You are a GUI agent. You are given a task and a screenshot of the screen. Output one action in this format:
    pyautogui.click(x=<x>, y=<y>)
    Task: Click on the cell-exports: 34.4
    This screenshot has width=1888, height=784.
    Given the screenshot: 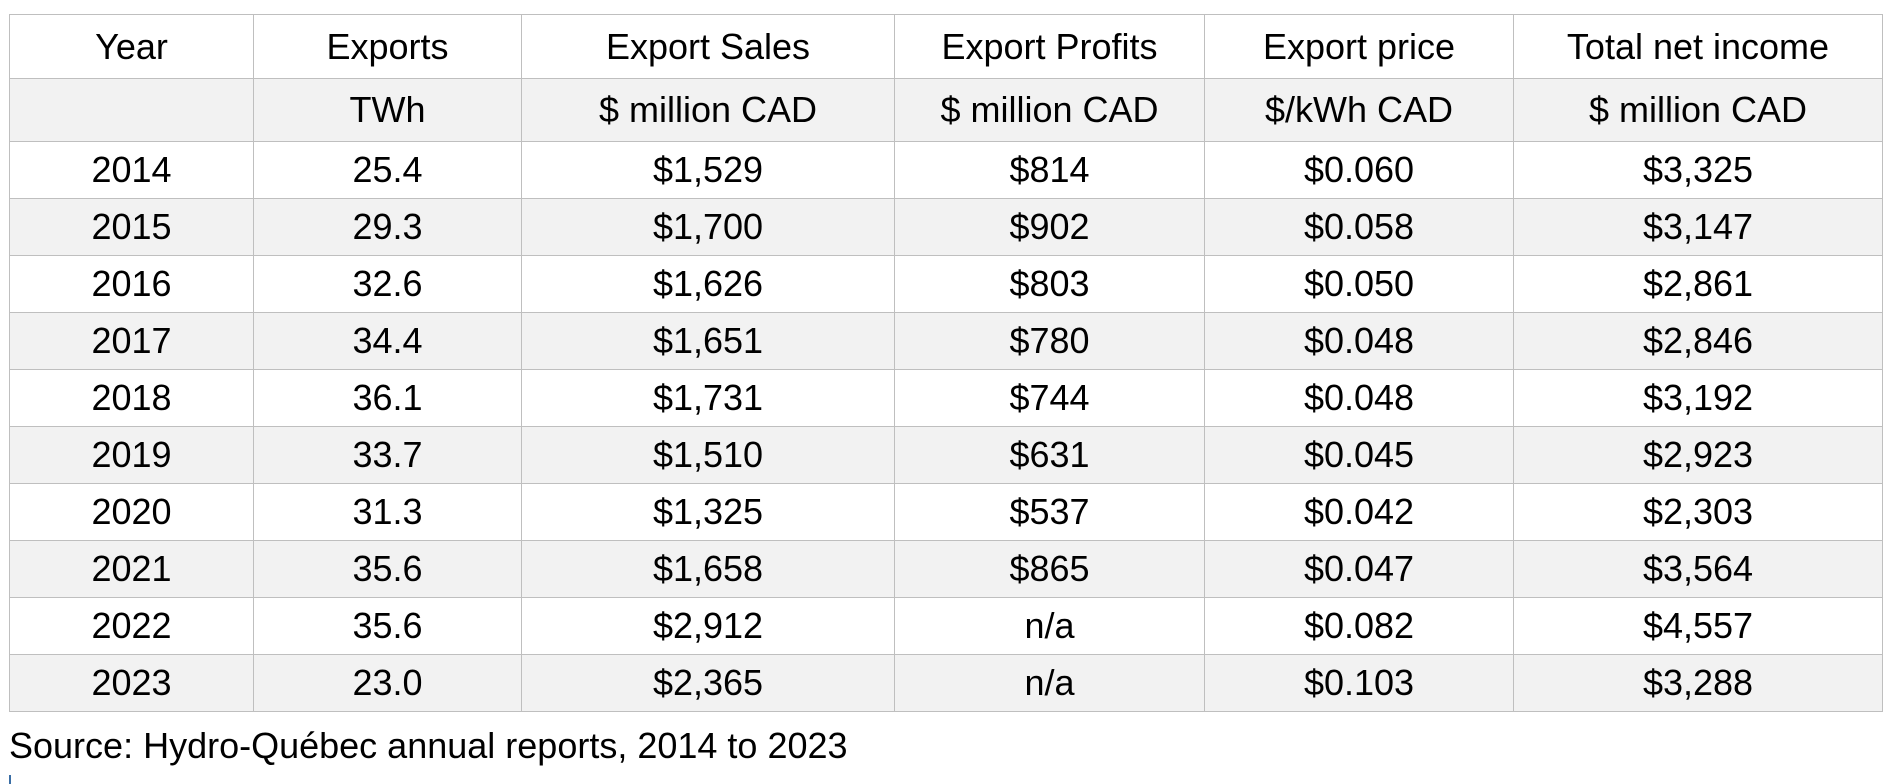 What is the action you would take?
    pyautogui.click(x=387, y=341)
    